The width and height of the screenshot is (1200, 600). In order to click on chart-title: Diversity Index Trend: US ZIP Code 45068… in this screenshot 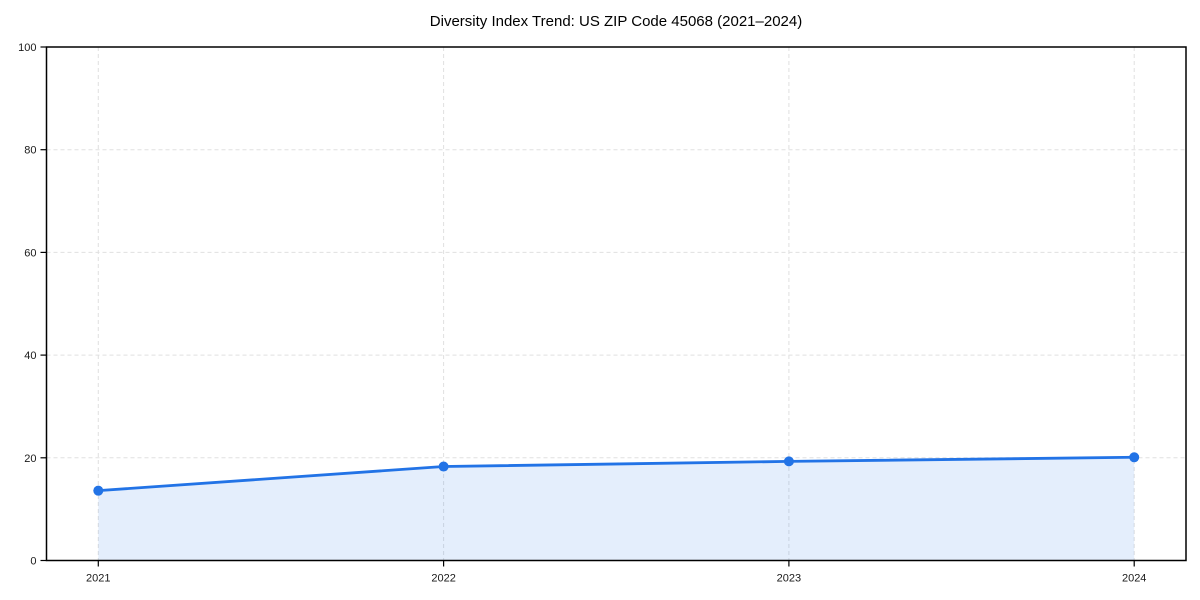, I will do `click(616, 21)`.